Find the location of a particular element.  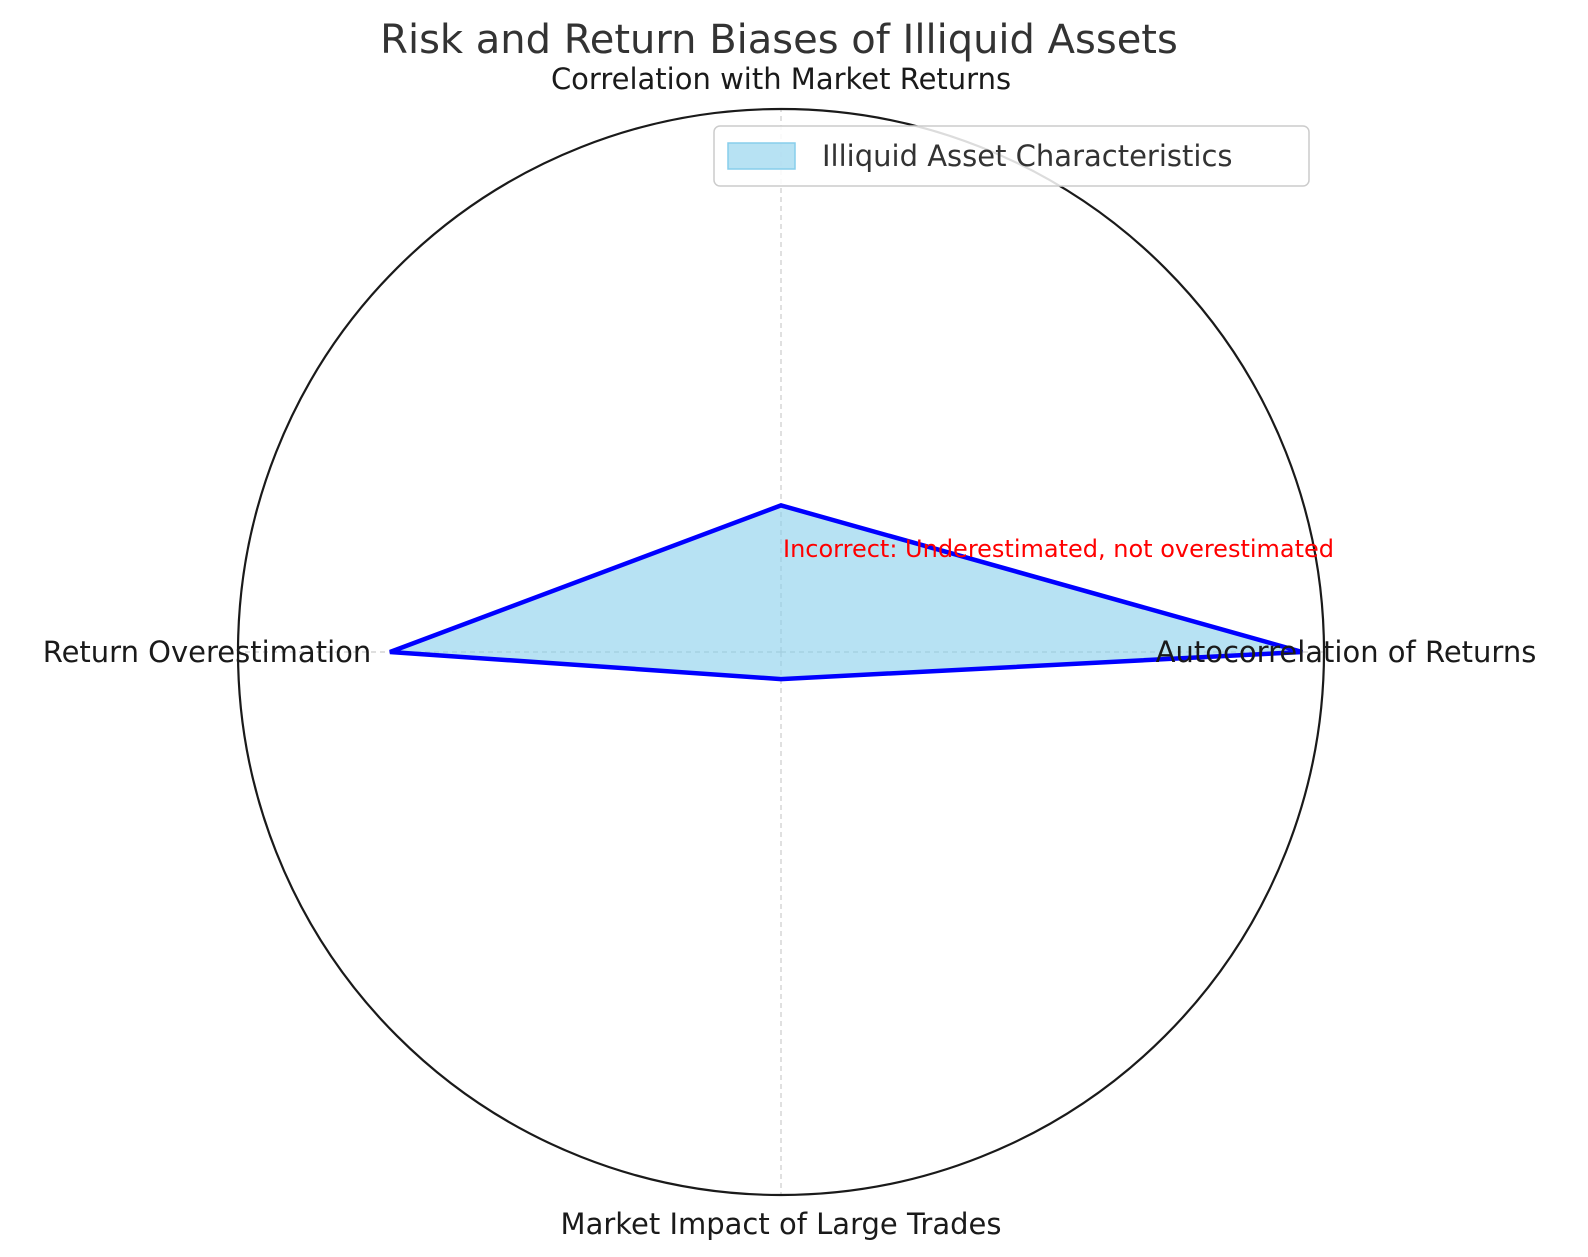

category-label-1: Correlation with Market Returns is located at coordinates (781, 79).